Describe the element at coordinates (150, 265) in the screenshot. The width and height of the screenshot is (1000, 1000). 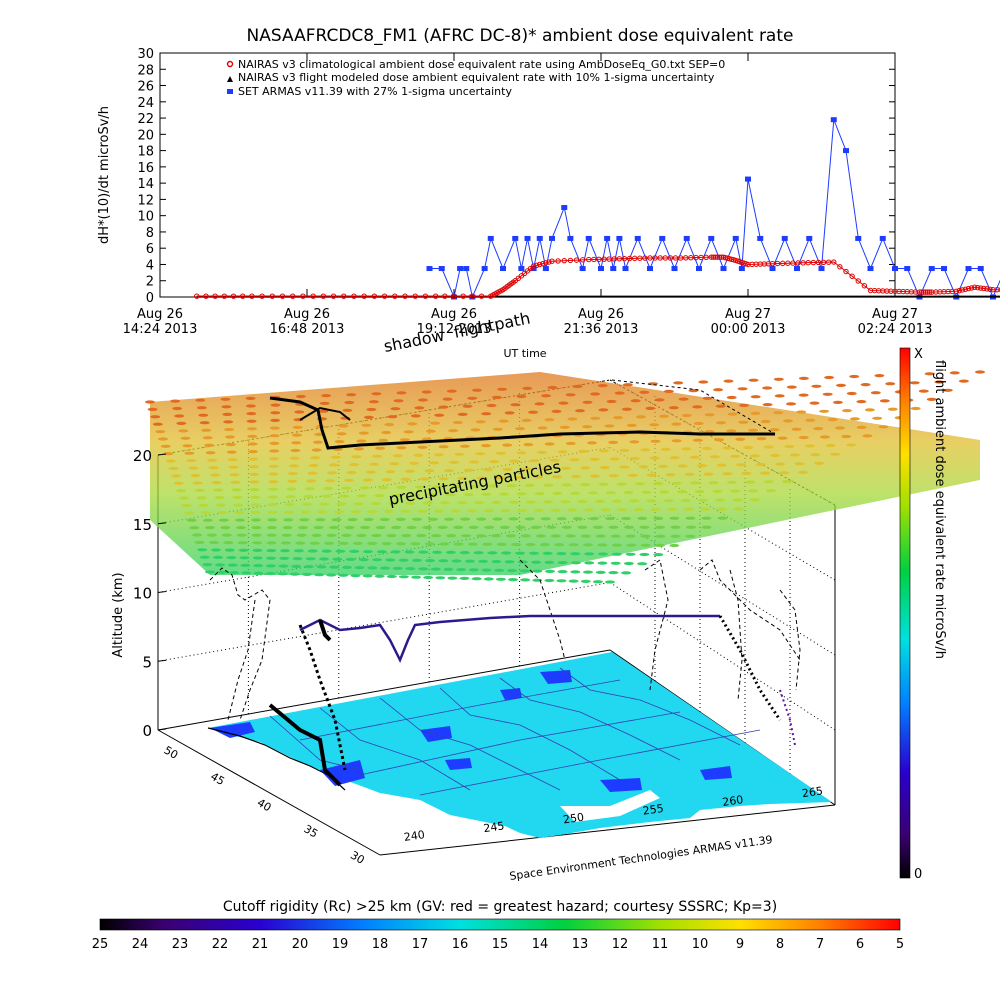
I see `y-tick-label: 4` at that location.